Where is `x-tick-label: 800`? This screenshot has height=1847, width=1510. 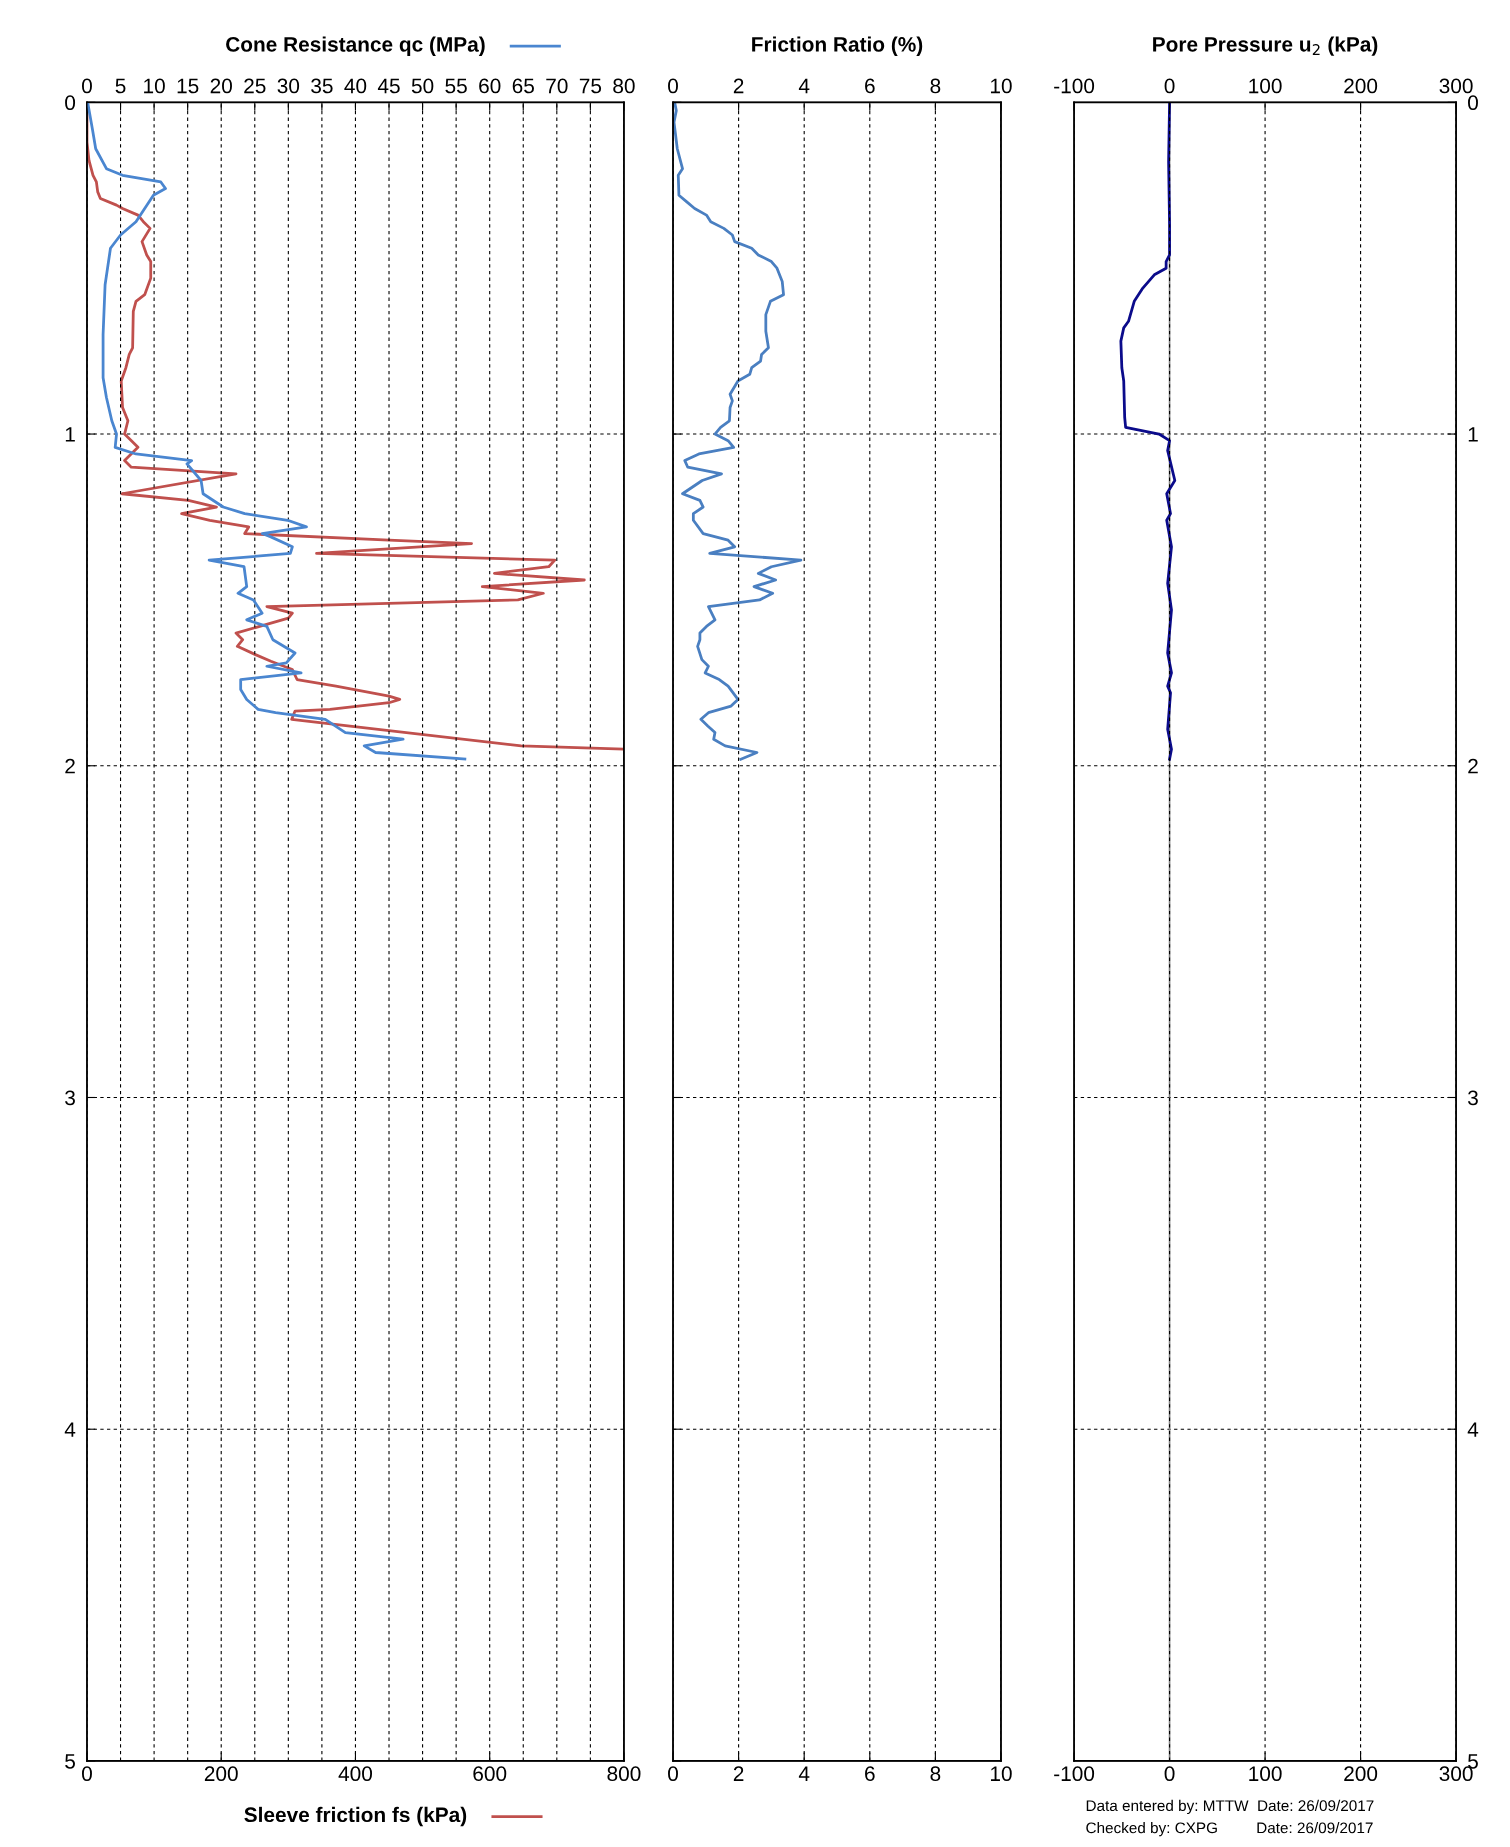 x-tick-label: 800 is located at coordinates (624, 1774).